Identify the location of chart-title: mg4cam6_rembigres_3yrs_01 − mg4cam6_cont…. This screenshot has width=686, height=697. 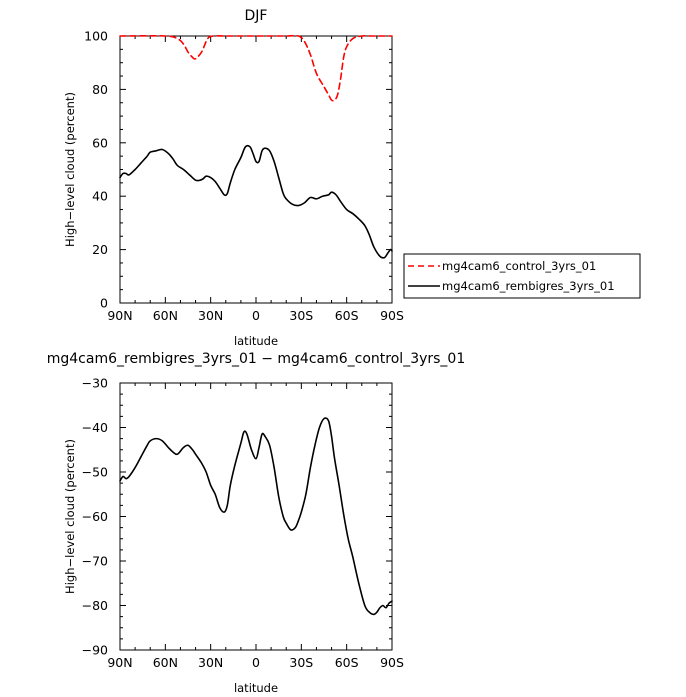
(256, 359).